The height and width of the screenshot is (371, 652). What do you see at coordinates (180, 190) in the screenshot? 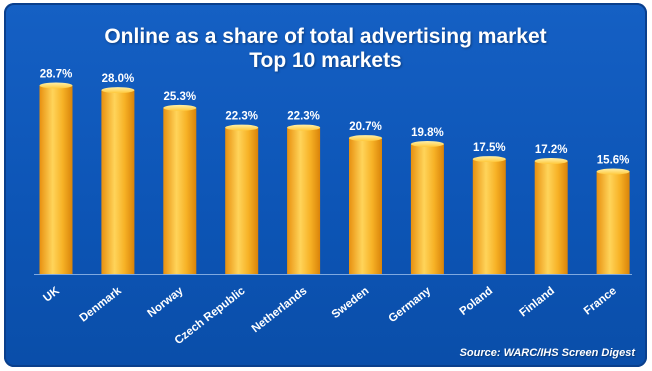
I see `bar-norway` at bounding box center [180, 190].